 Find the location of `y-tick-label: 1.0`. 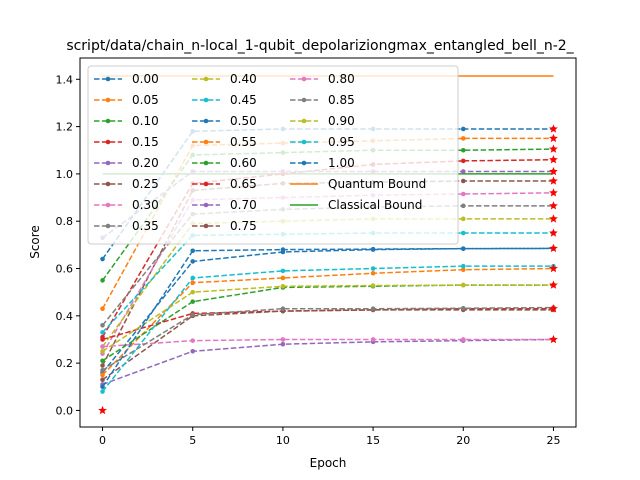

y-tick-label: 1.0 is located at coordinates (65, 174).